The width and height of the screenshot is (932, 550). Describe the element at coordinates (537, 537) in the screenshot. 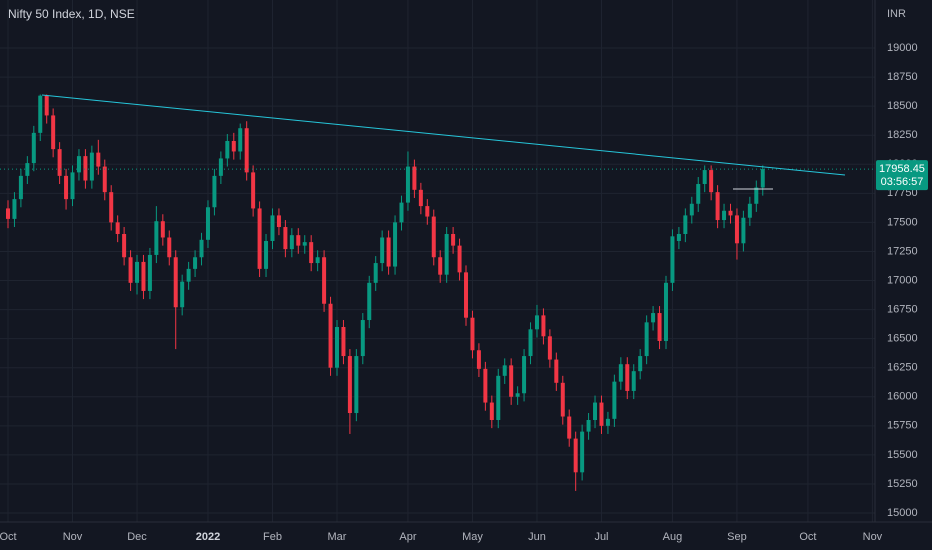

I see `x-tick-label: Jun` at that location.